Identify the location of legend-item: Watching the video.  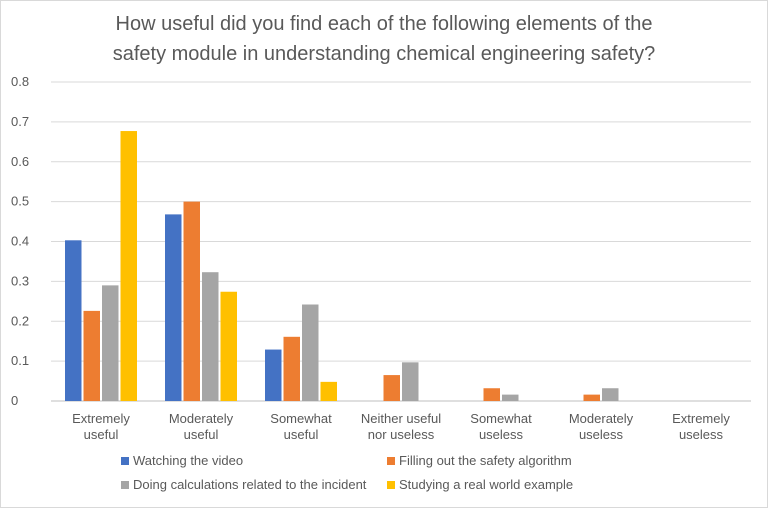
(182, 460).